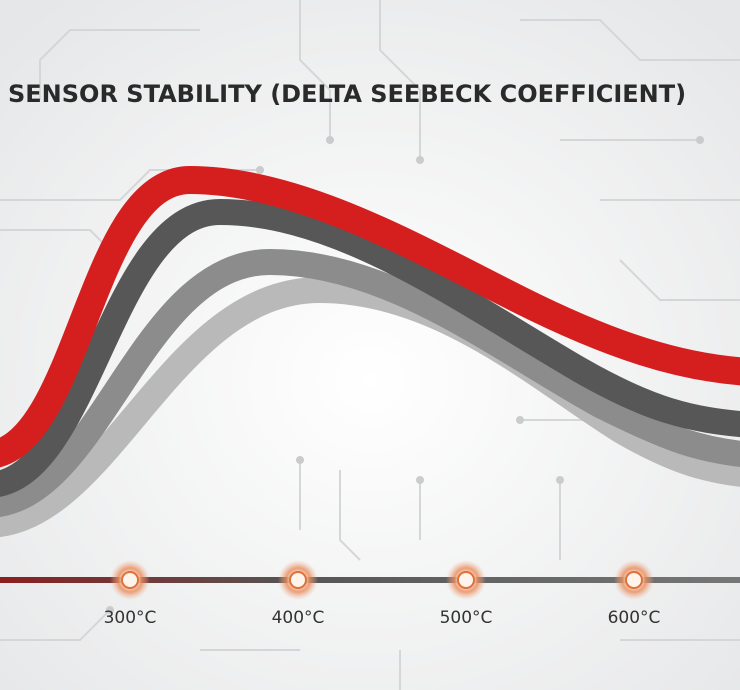 The width and height of the screenshot is (740, 690). Describe the element at coordinates (298, 618) in the screenshot. I see `axis-label: 400°C` at that location.